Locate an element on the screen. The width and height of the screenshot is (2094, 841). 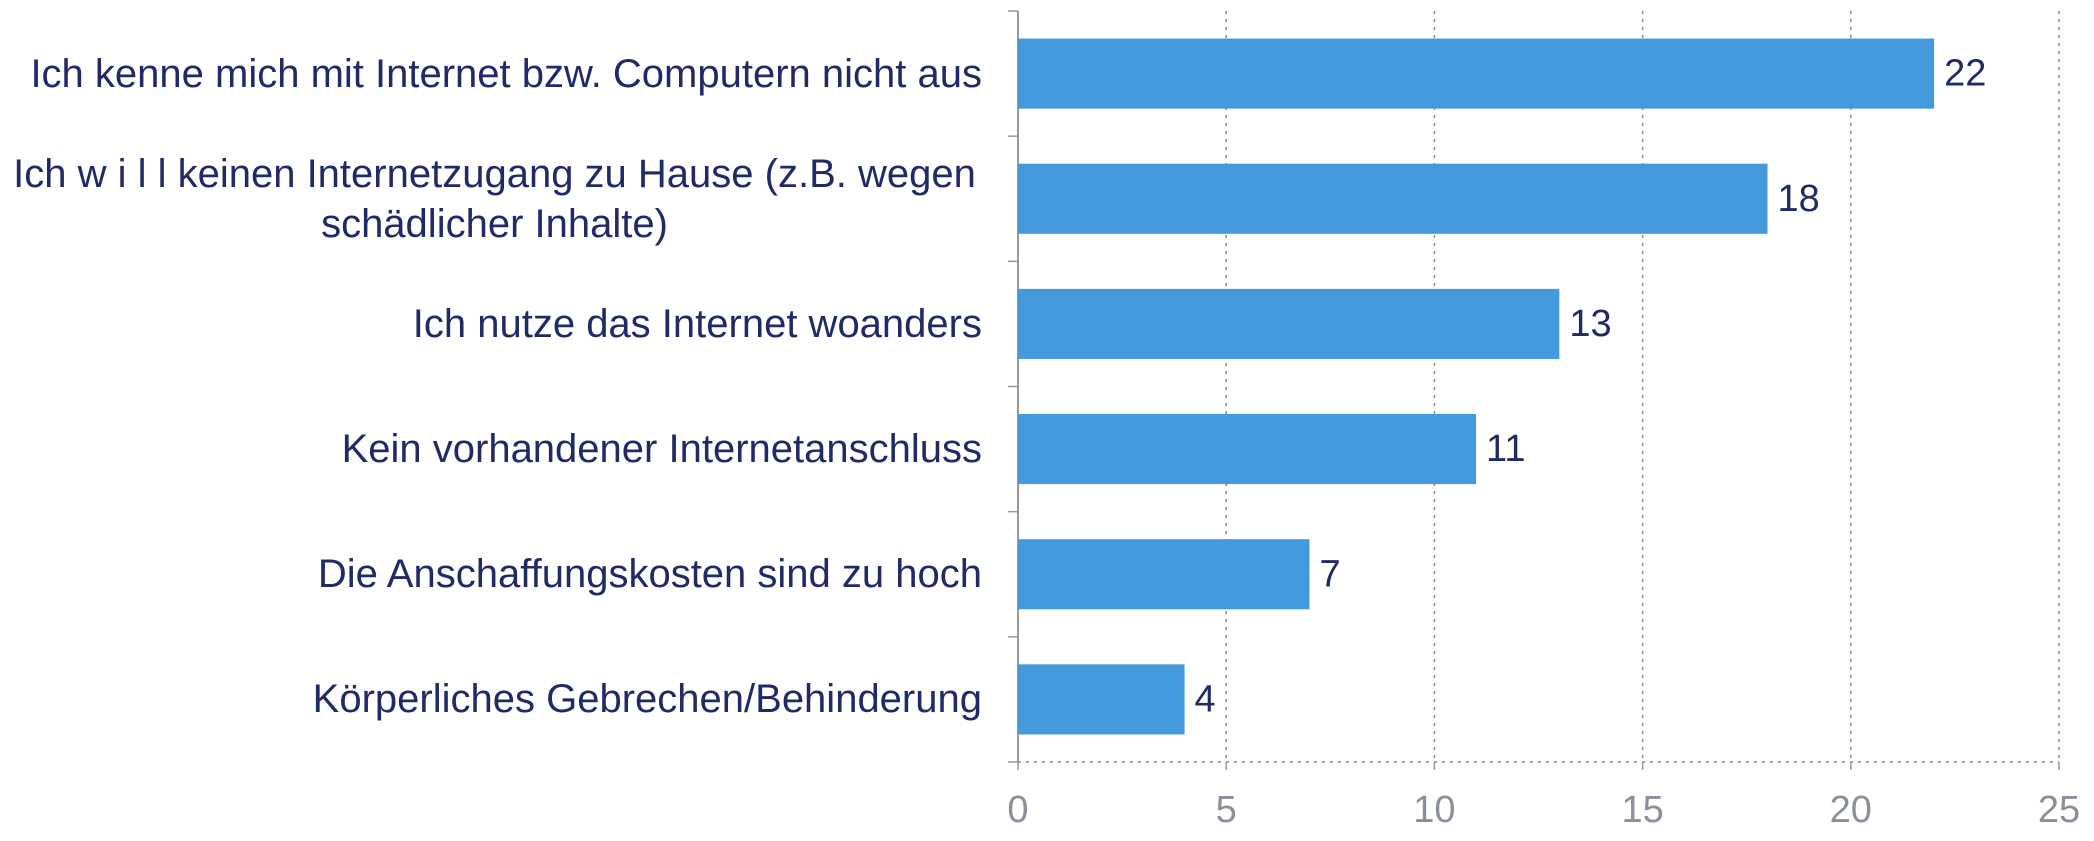
data-label: 11 is located at coordinates (1505, 449).